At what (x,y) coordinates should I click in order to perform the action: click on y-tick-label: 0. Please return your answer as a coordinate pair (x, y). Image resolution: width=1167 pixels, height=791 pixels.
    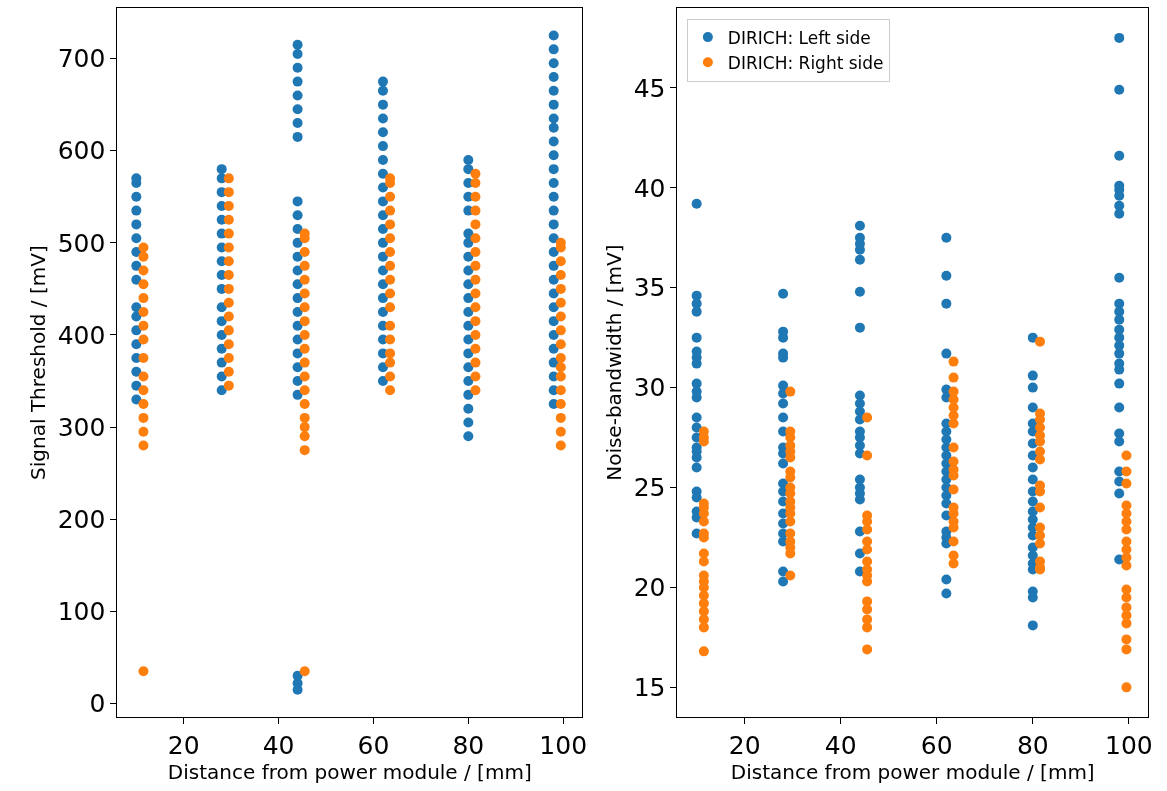
    Looking at the image, I should click on (97, 704).